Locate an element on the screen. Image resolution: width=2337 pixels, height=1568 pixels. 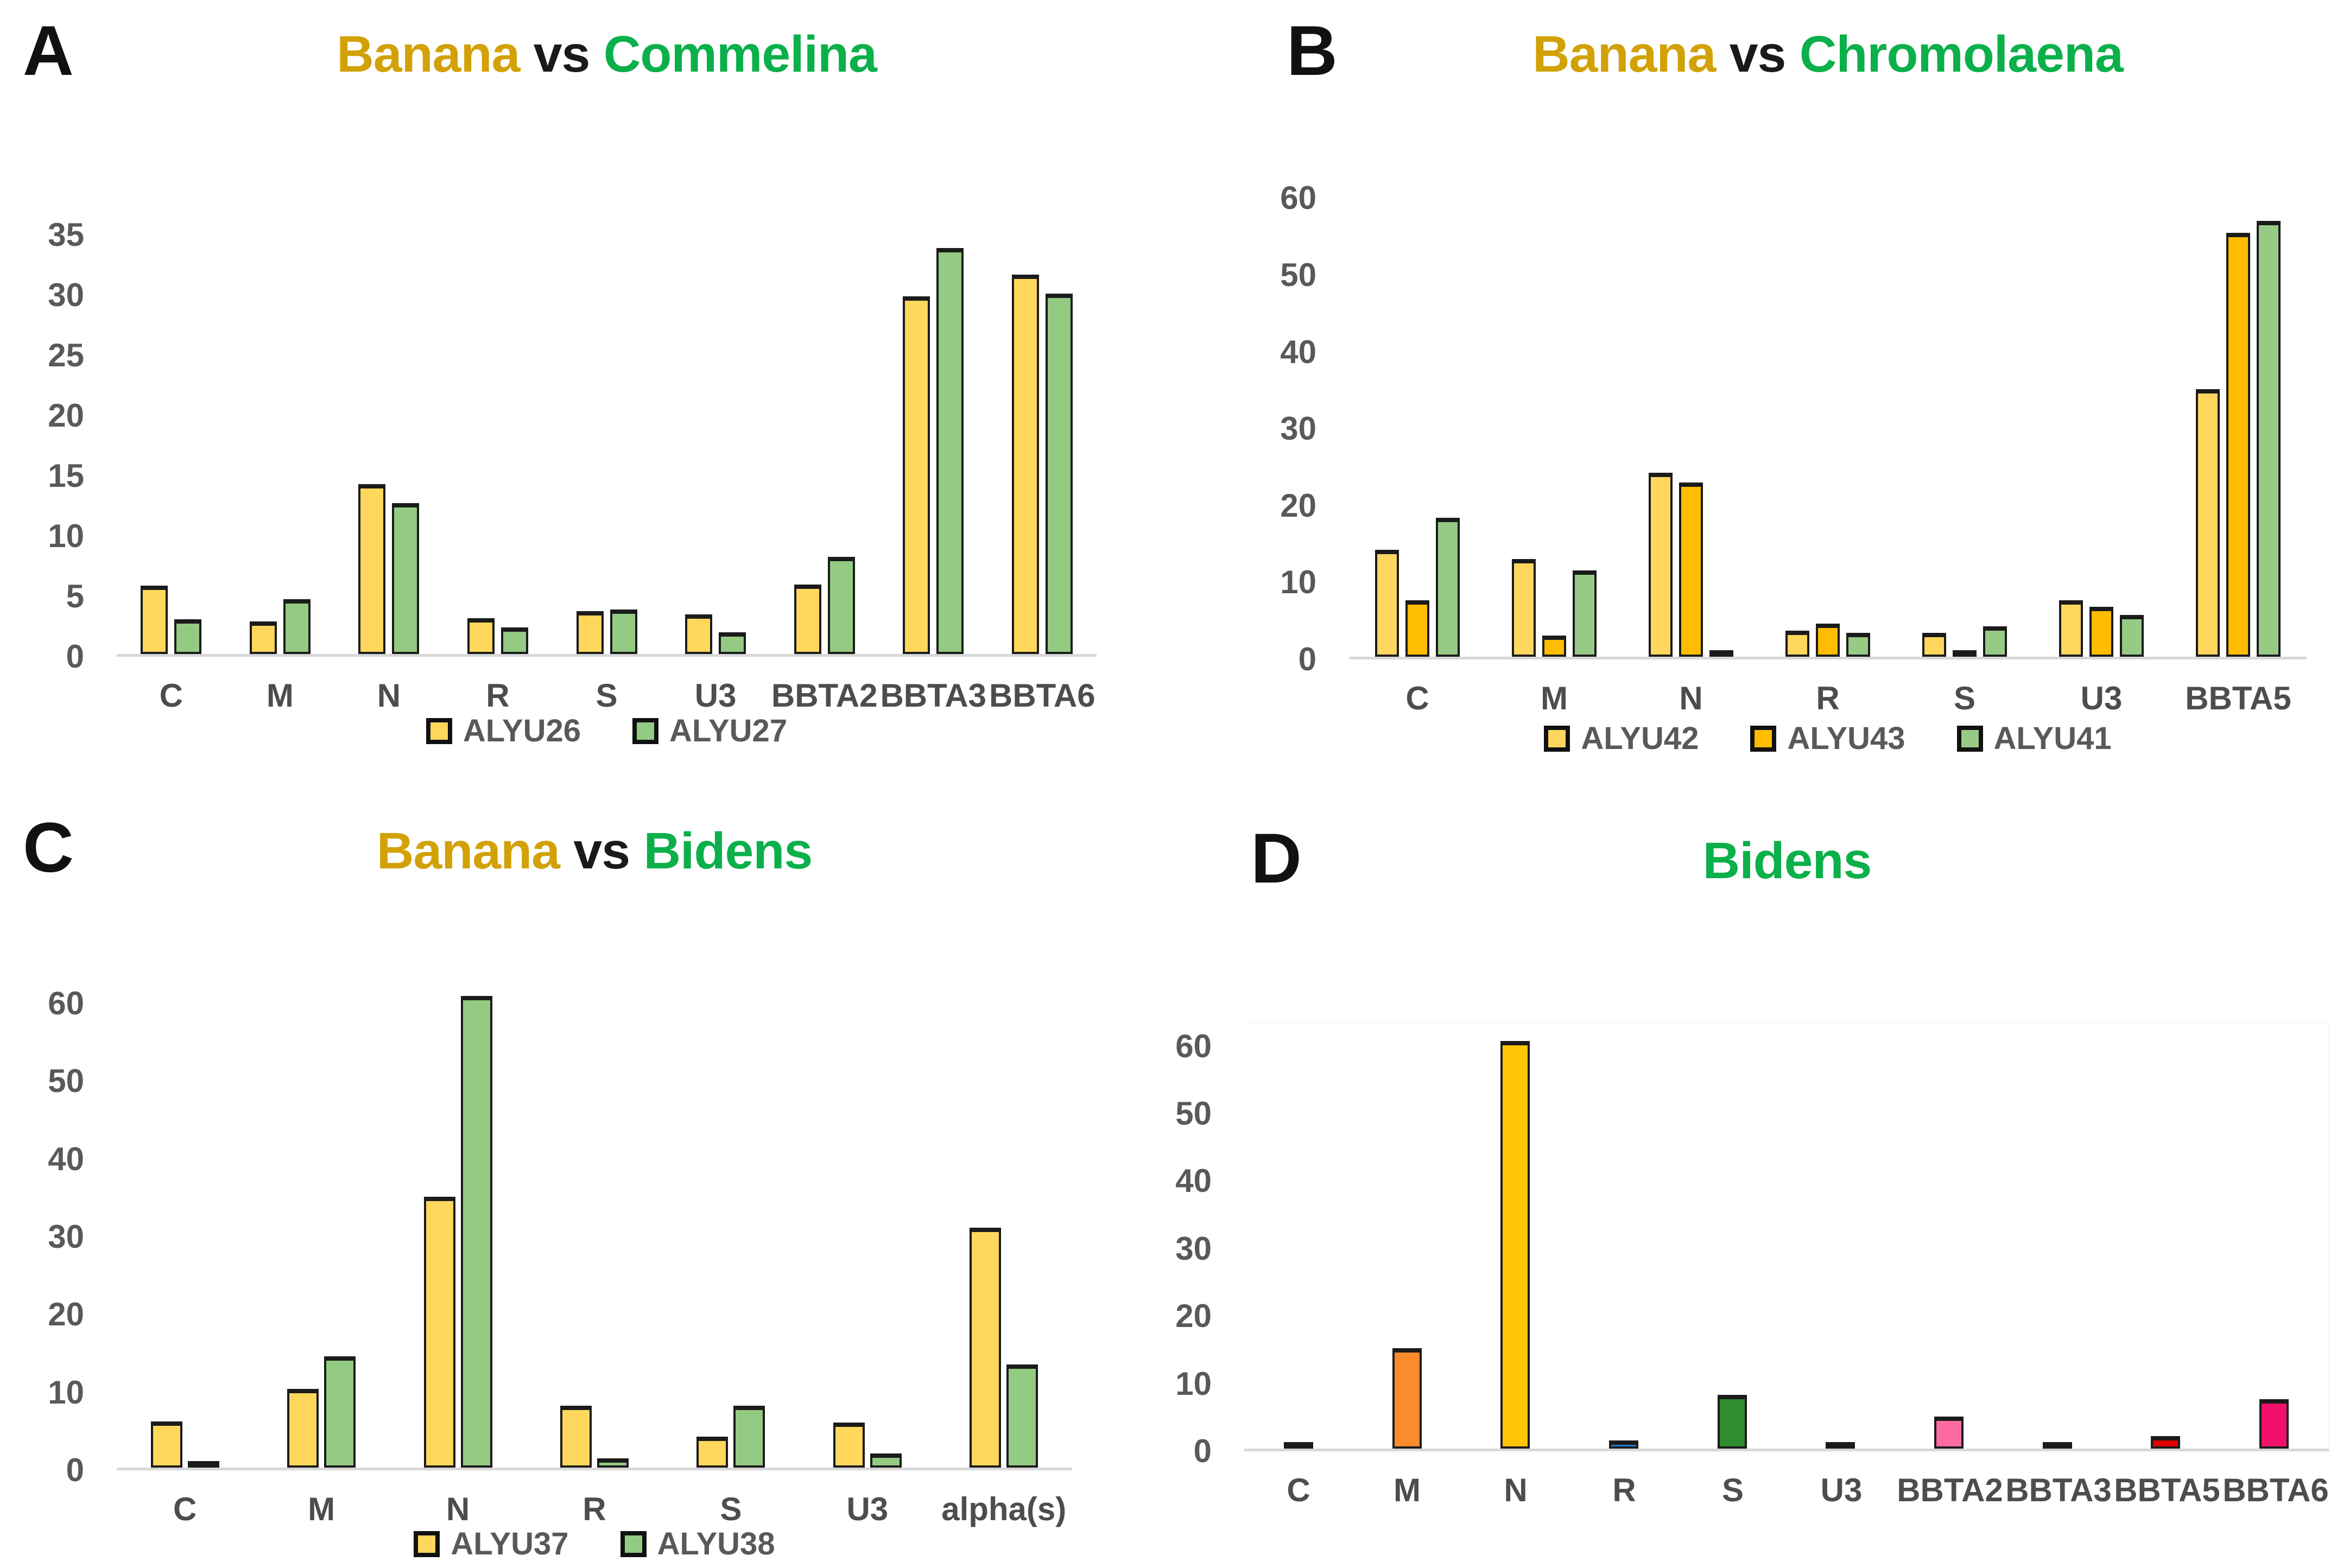
bar-Bidens-R is located at coordinates (1623, 1444).